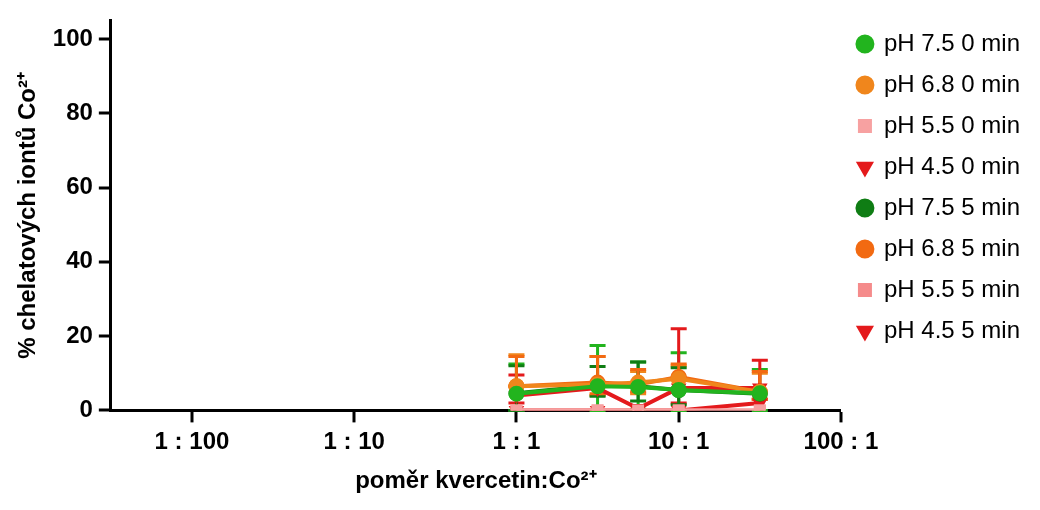  Describe the element at coordinates (476, 480) in the screenshot. I see `x-axis-title: poměr kvercetin:Co²⁺` at that location.